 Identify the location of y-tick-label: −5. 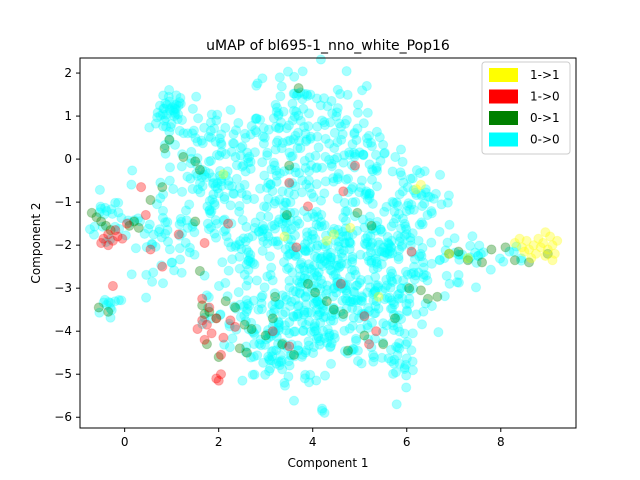
(63, 374).